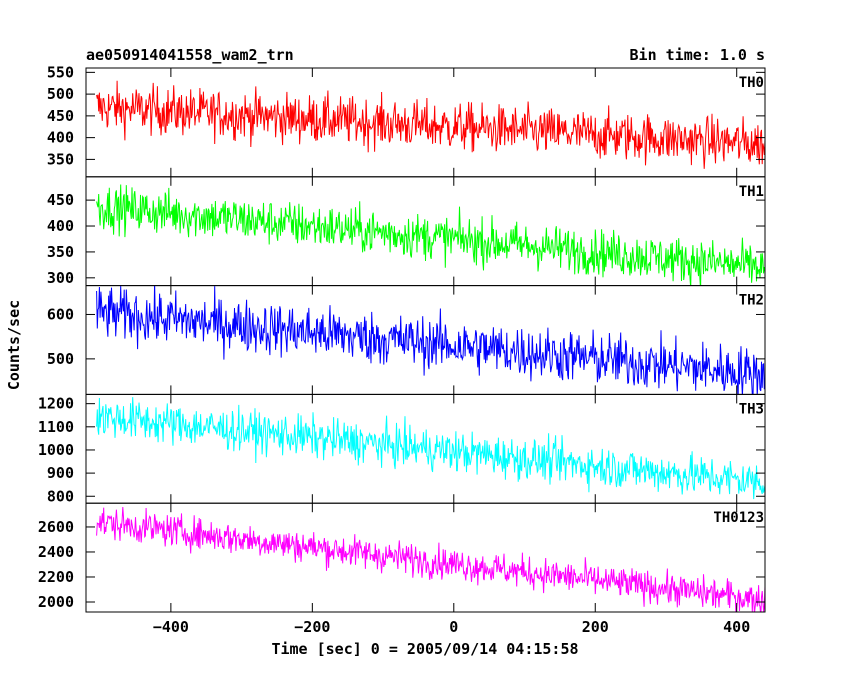 This screenshot has height=680, width=850. I want to click on y-axis-label: Counts/sec, so click(14, 345).